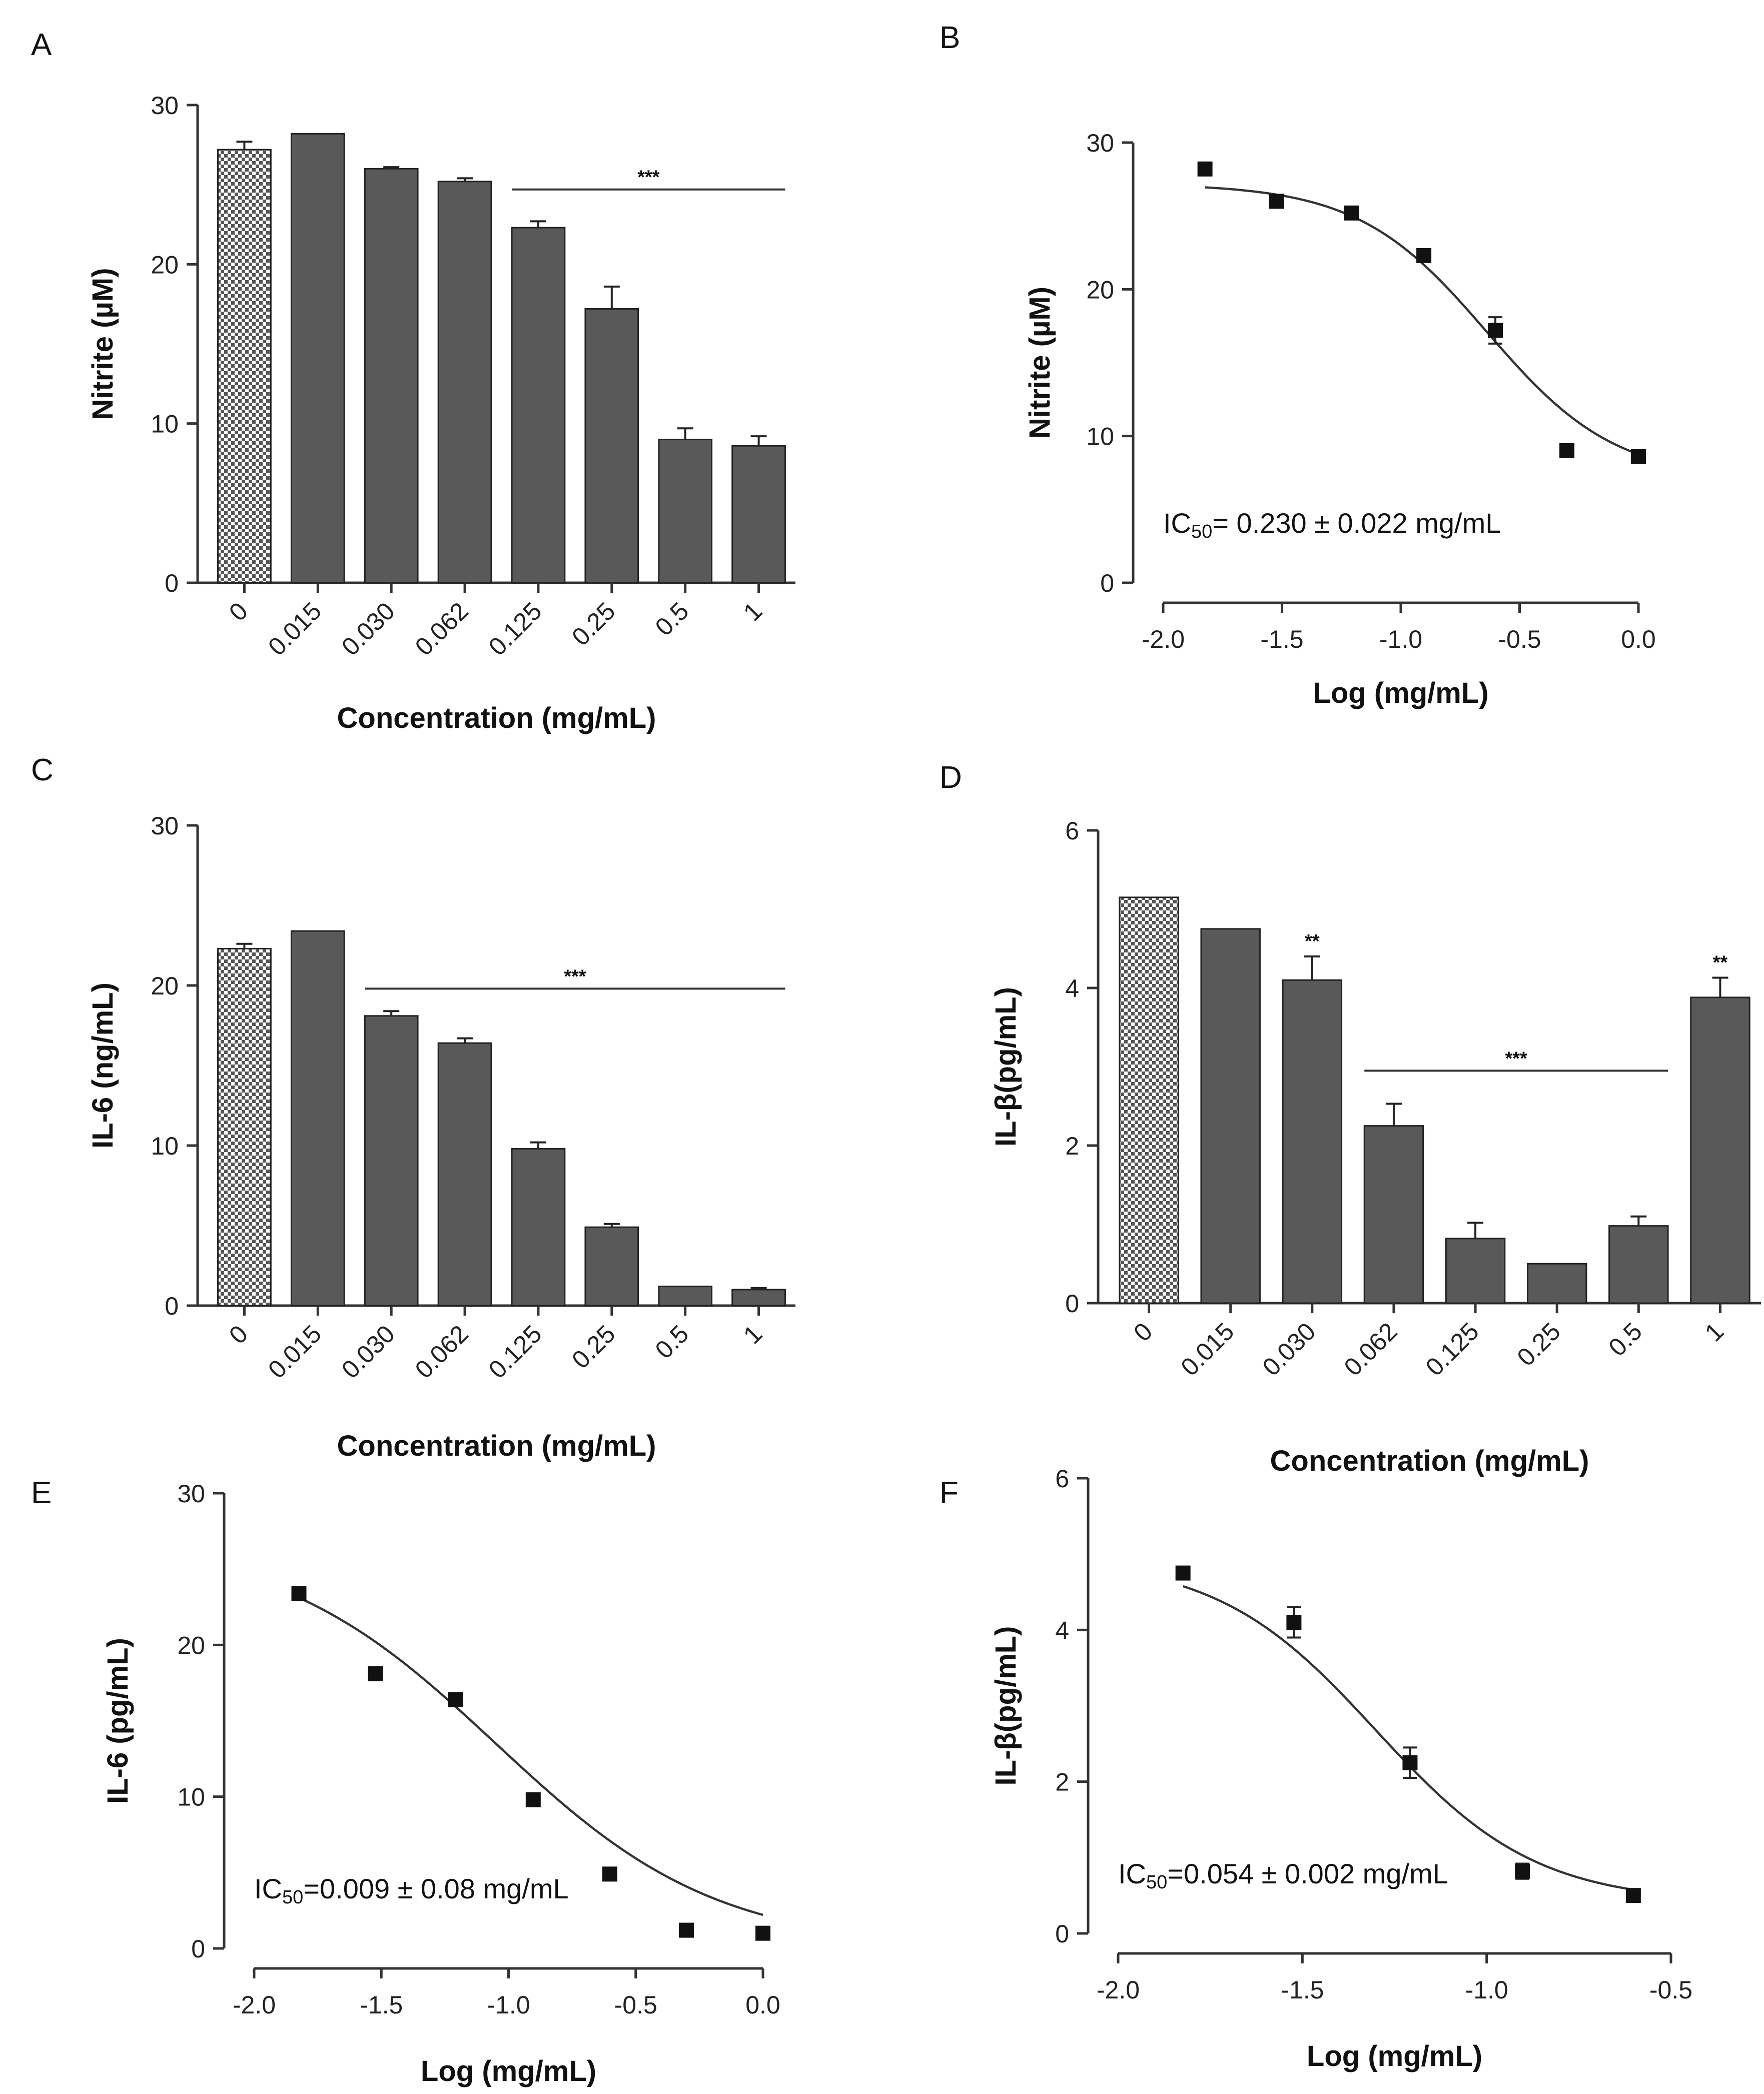 The width and height of the screenshot is (1764, 2094). I want to click on y-axis-title: IL-6 (ng/mL), so click(103, 1066).